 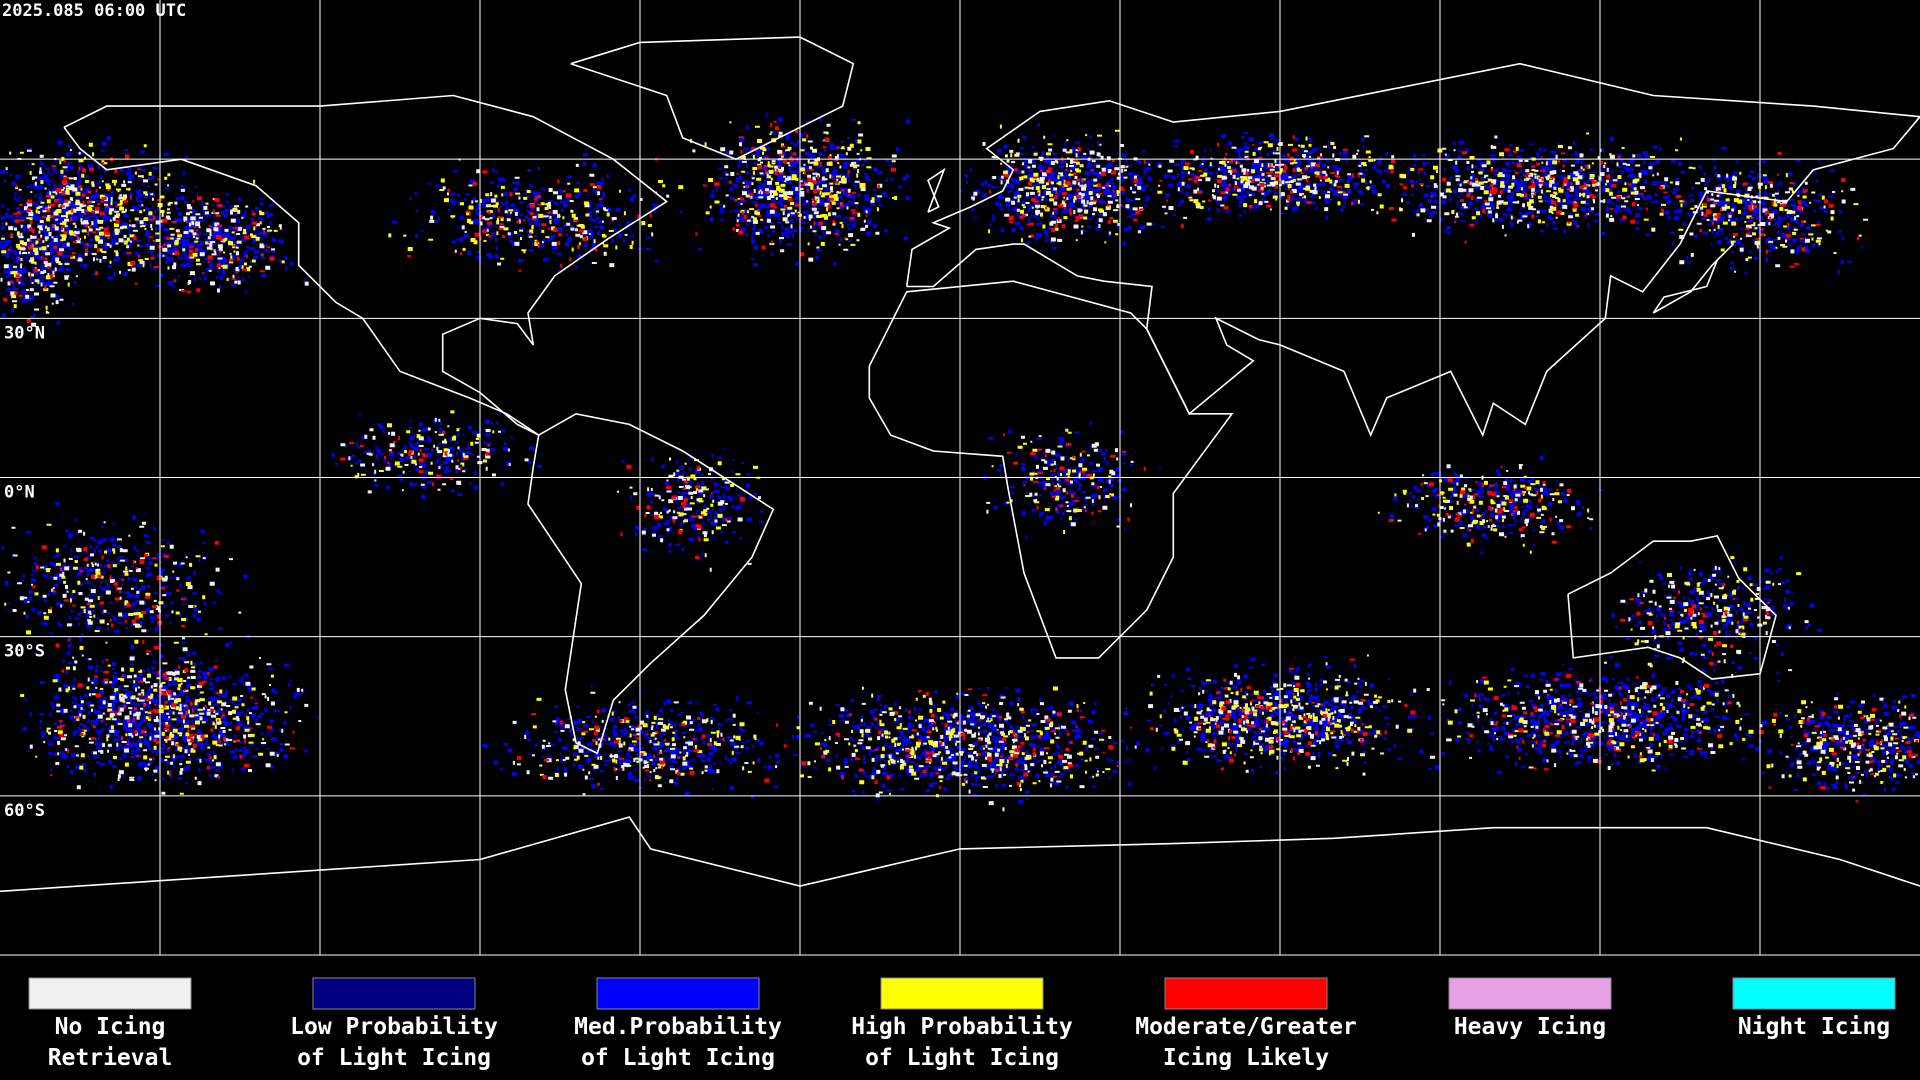 What do you see at coordinates (24, 333) in the screenshot?
I see `latitude-label: 30°N` at bounding box center [24, 333].